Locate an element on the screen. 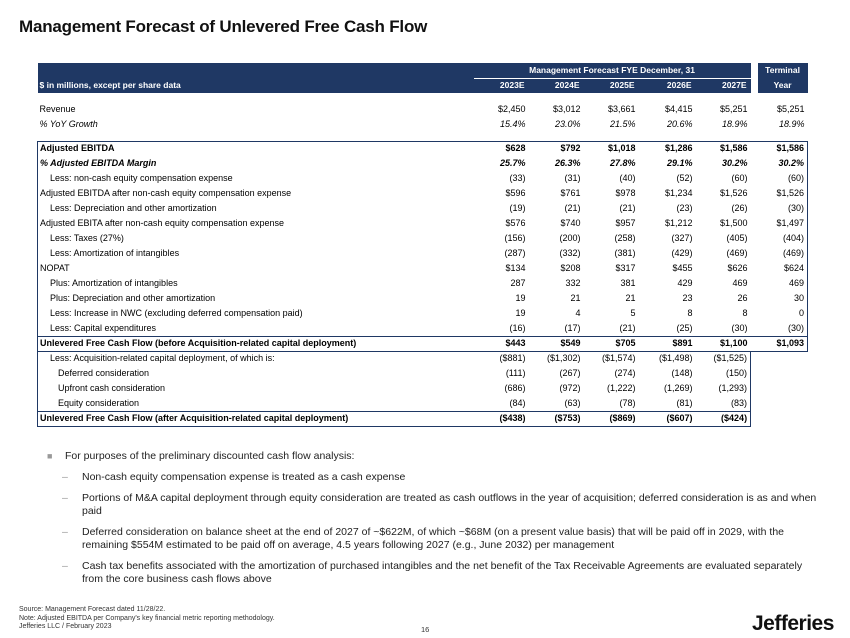 The height and width of the screenshot is (638, 850). row-value: $549 is located at coordinates (556, 343).